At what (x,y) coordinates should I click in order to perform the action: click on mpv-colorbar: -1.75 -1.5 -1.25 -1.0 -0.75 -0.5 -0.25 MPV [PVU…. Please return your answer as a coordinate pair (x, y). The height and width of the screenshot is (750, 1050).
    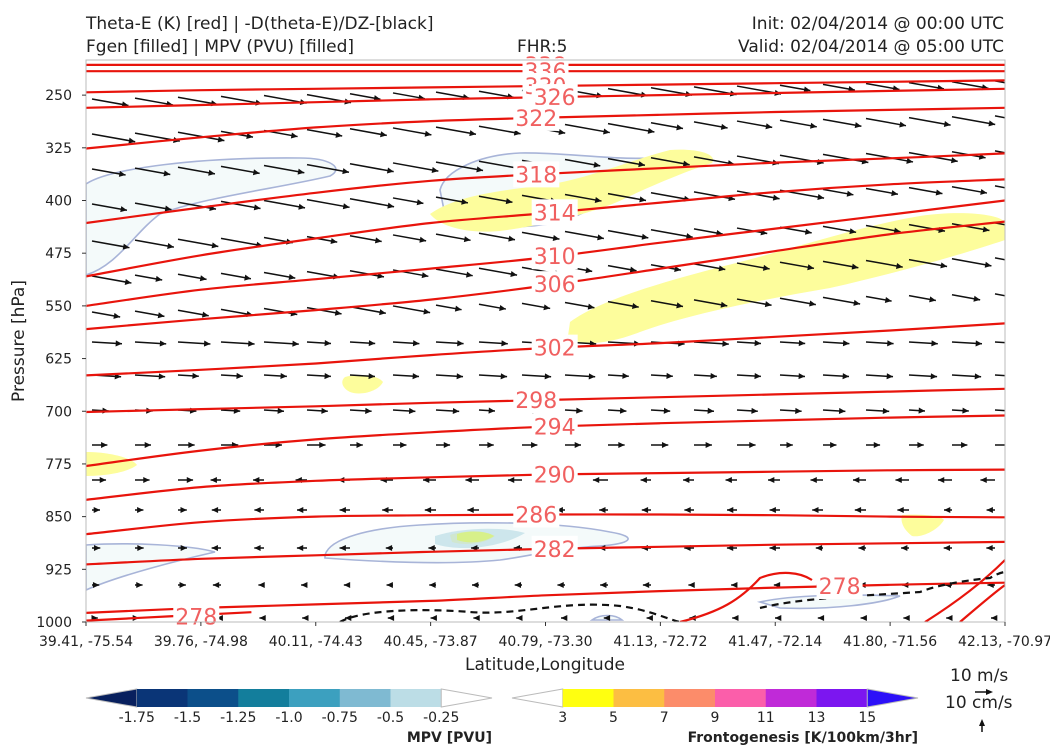
    Looking at the image, I should click on (289, 717).